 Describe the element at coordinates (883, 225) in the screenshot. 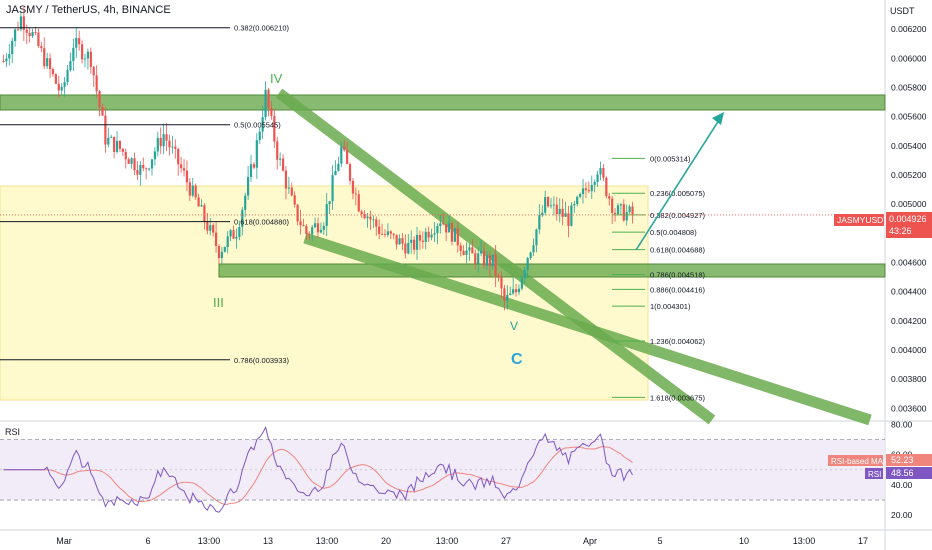

I see `last-price-badge: JASMYUSDT 0.004926 43:26` at that location.